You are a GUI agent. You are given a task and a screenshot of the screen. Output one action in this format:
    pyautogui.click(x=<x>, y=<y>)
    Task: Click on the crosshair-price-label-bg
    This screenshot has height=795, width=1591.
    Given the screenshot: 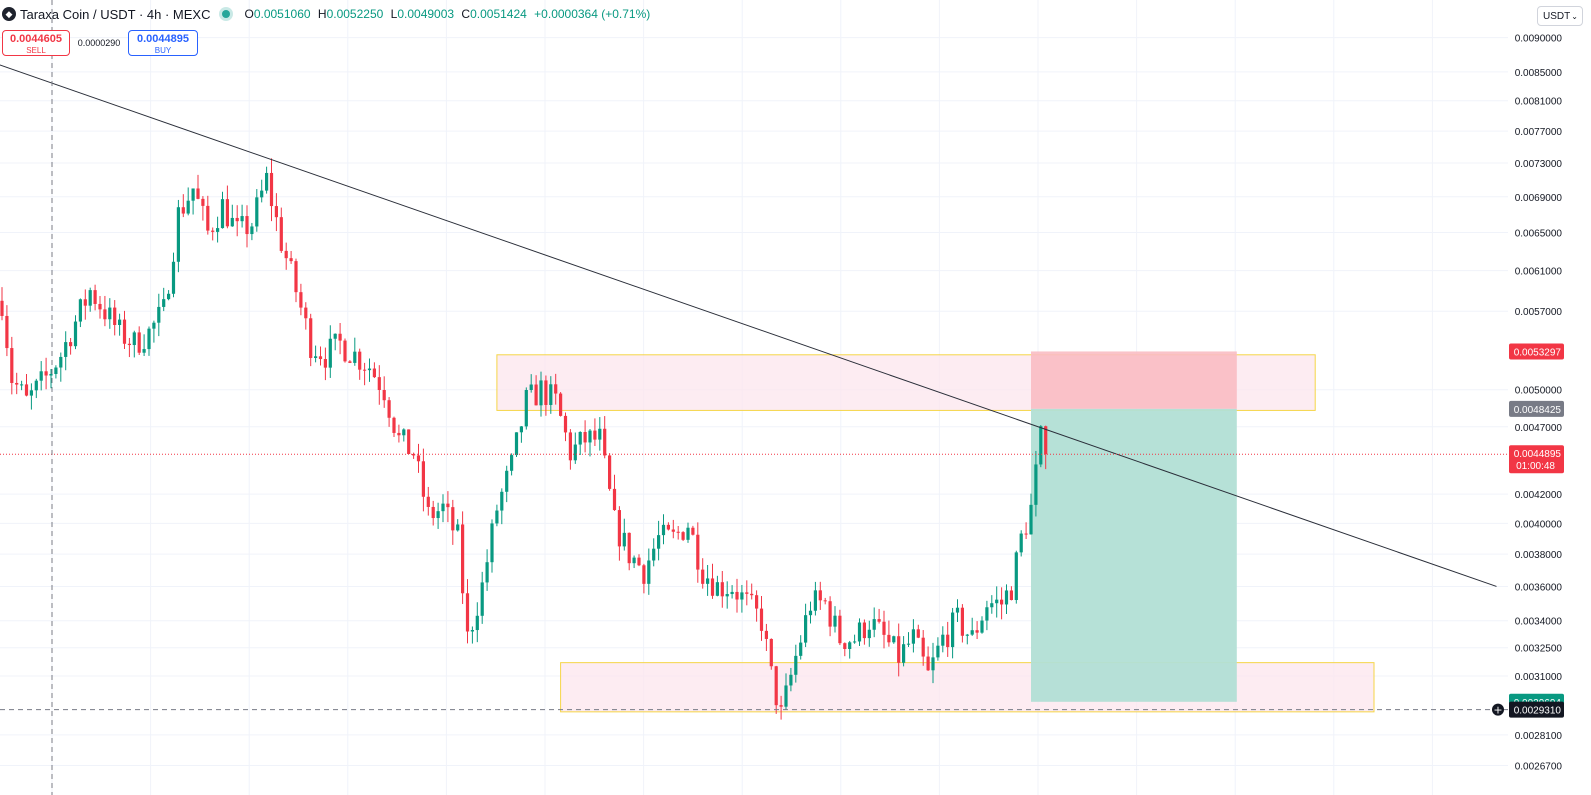 What is the action you would take?
    pyautogui.click(x=1536, y=709)
    